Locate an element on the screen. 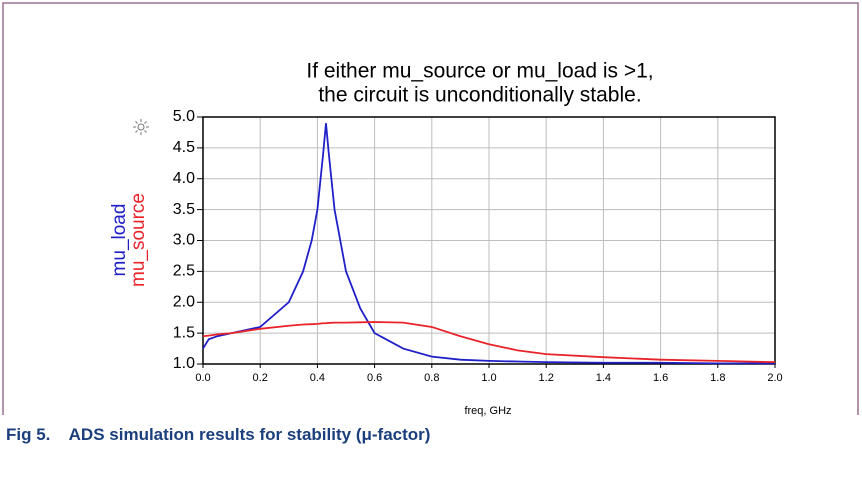 Image resolution: width=862 pixels, height=477 pixels. line-series is located at coordinates (489, 342).